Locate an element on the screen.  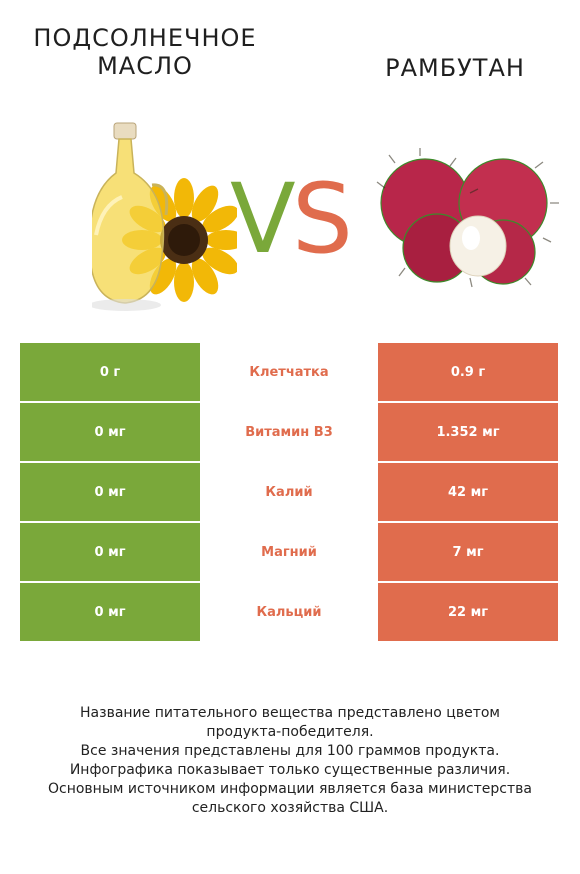
nutrient-name: Кальций is located at coordinates (289, 613).